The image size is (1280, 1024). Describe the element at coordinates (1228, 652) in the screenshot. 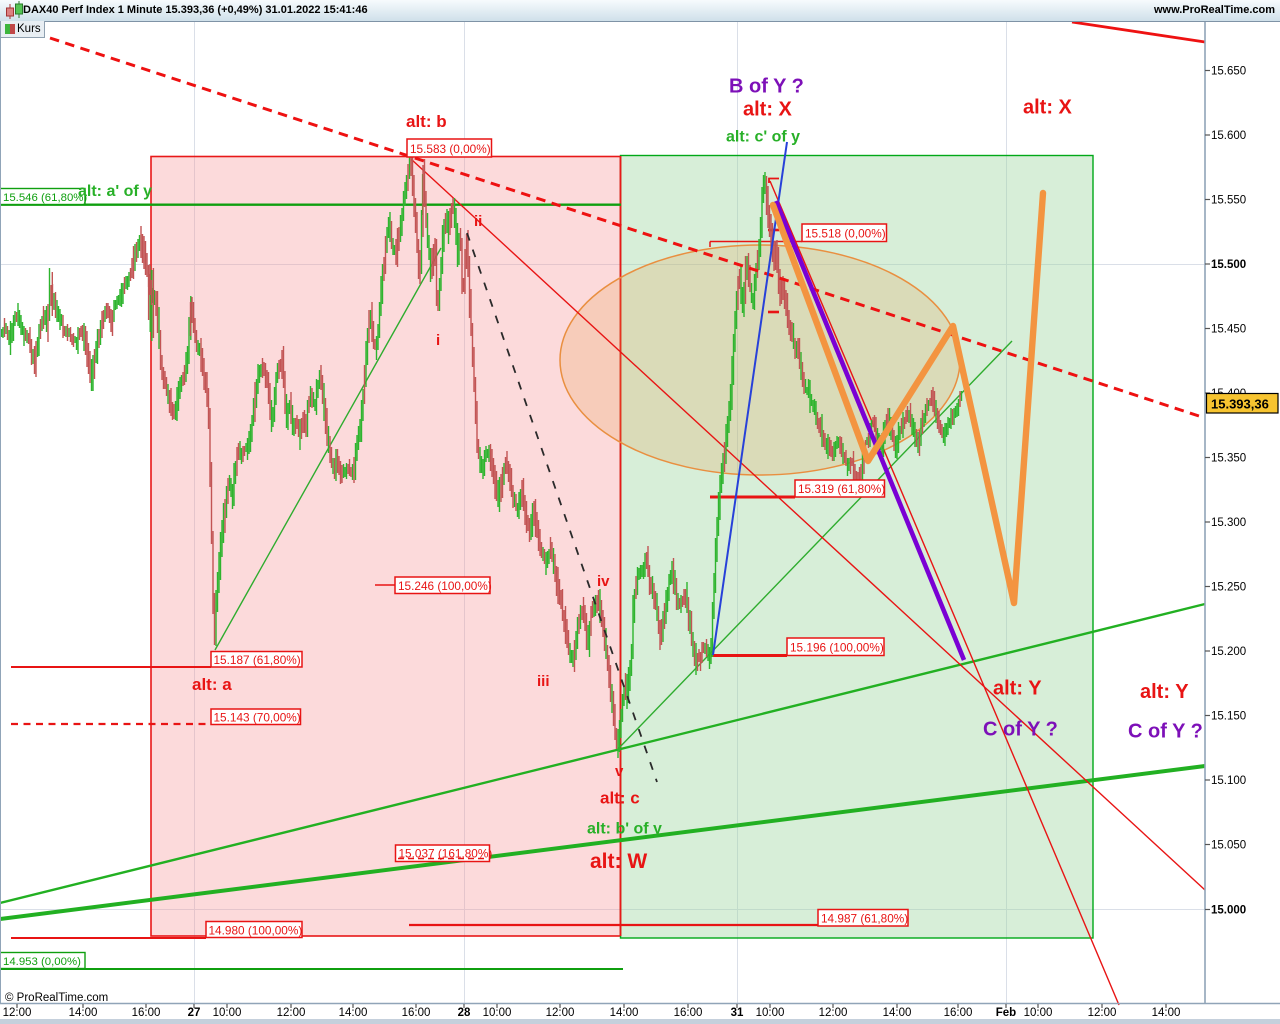

I see `svg-text: 15.200` at that location.